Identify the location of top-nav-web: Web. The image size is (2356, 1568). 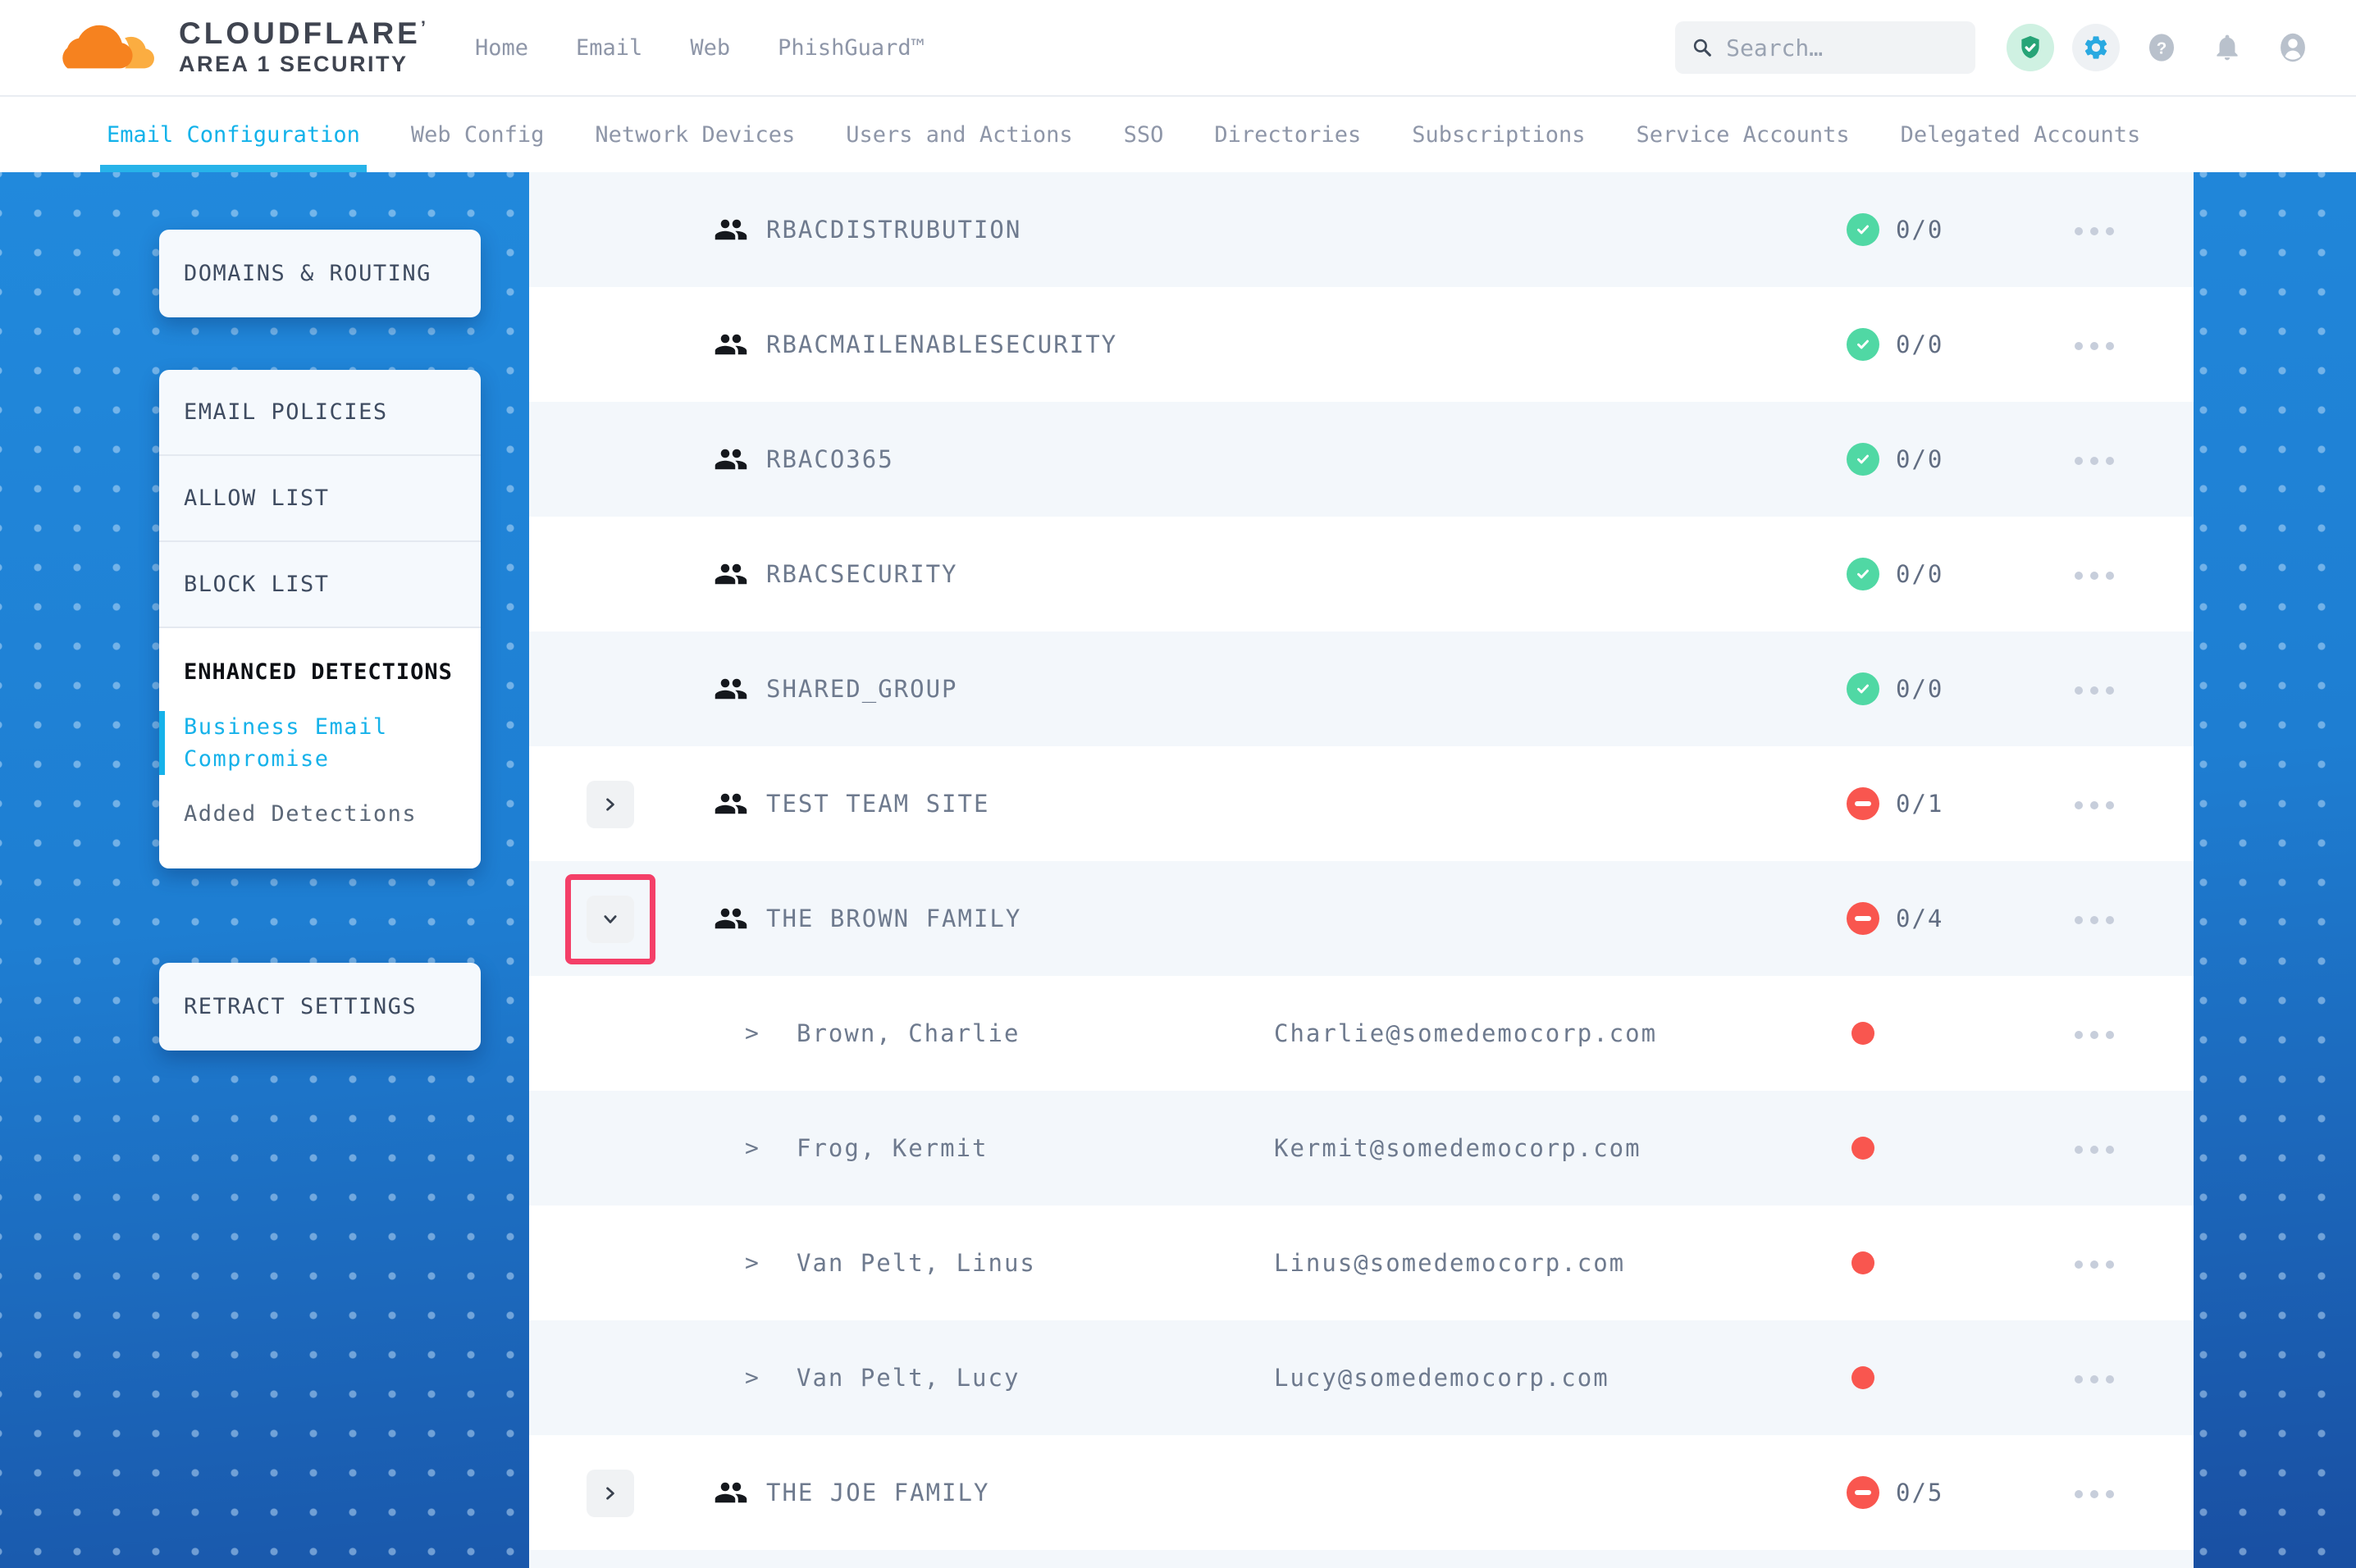
(710, 48).